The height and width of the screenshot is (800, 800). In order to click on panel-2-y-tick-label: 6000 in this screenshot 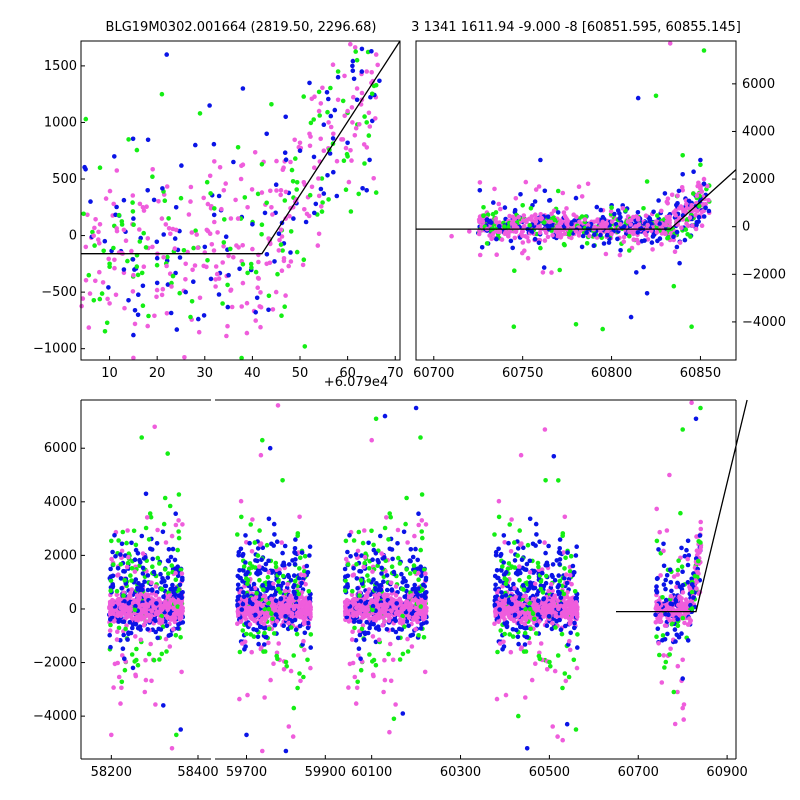, I will do `click(758, 84)`.